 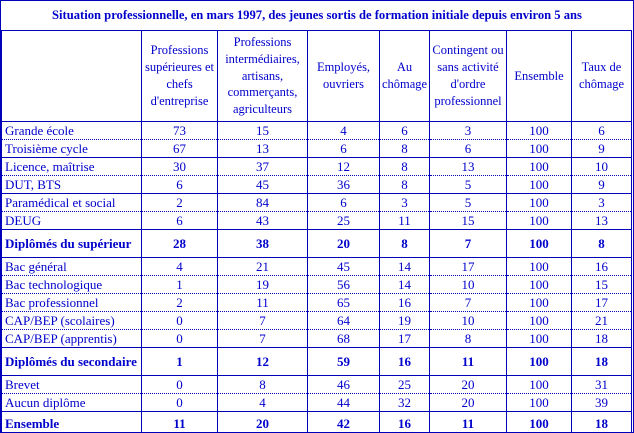 What do you see at coordinates (404, 76) in the screenshot?
I see `column-header: Au chômage` at bounding box center [404, 76].